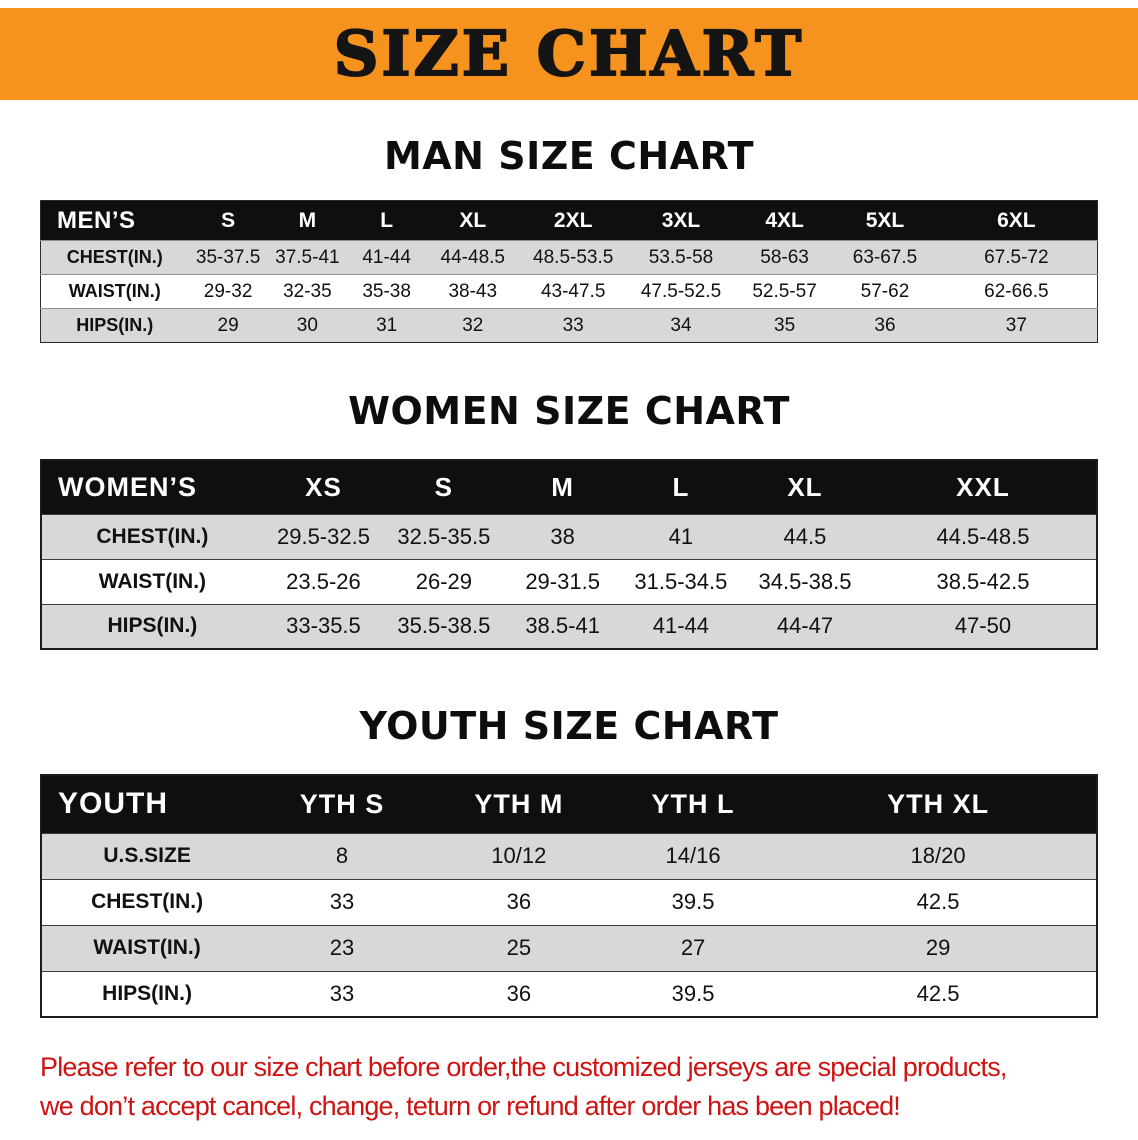  I want to click on size-value-cell: 48.5-53.5, so click(573, 257).